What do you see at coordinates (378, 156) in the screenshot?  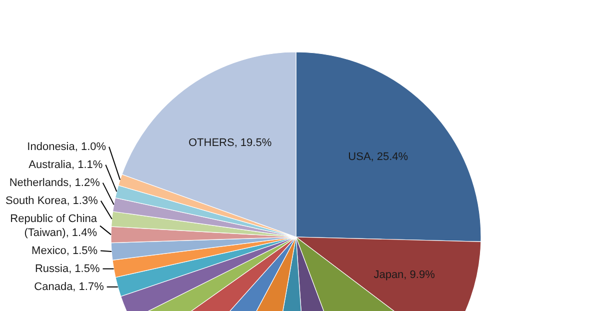 I see `slice-label: USA, 25.4%` at bounding box center [378, 156].